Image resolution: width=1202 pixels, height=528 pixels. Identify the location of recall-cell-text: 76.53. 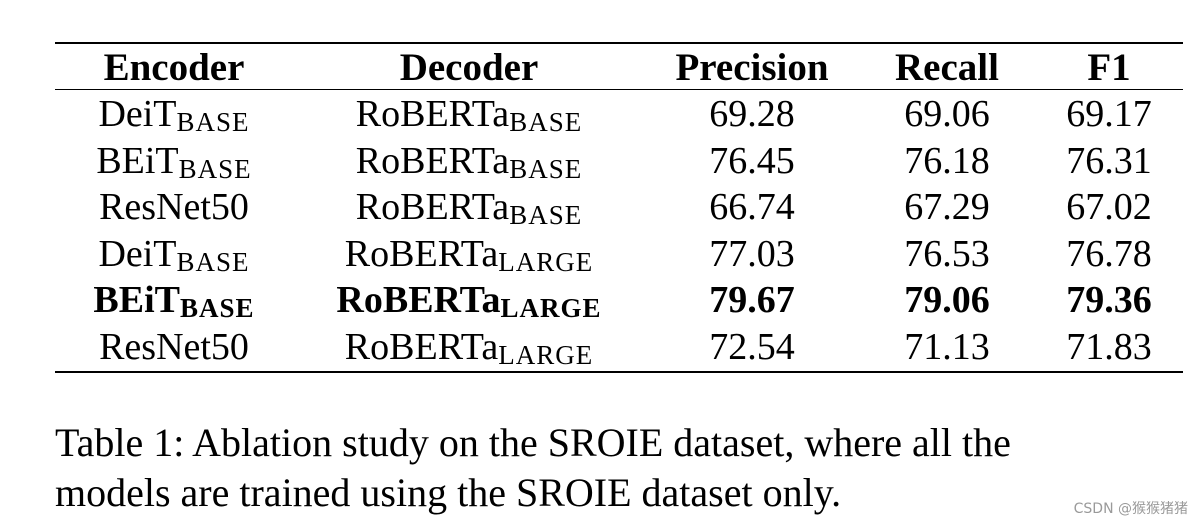
(947, 254).